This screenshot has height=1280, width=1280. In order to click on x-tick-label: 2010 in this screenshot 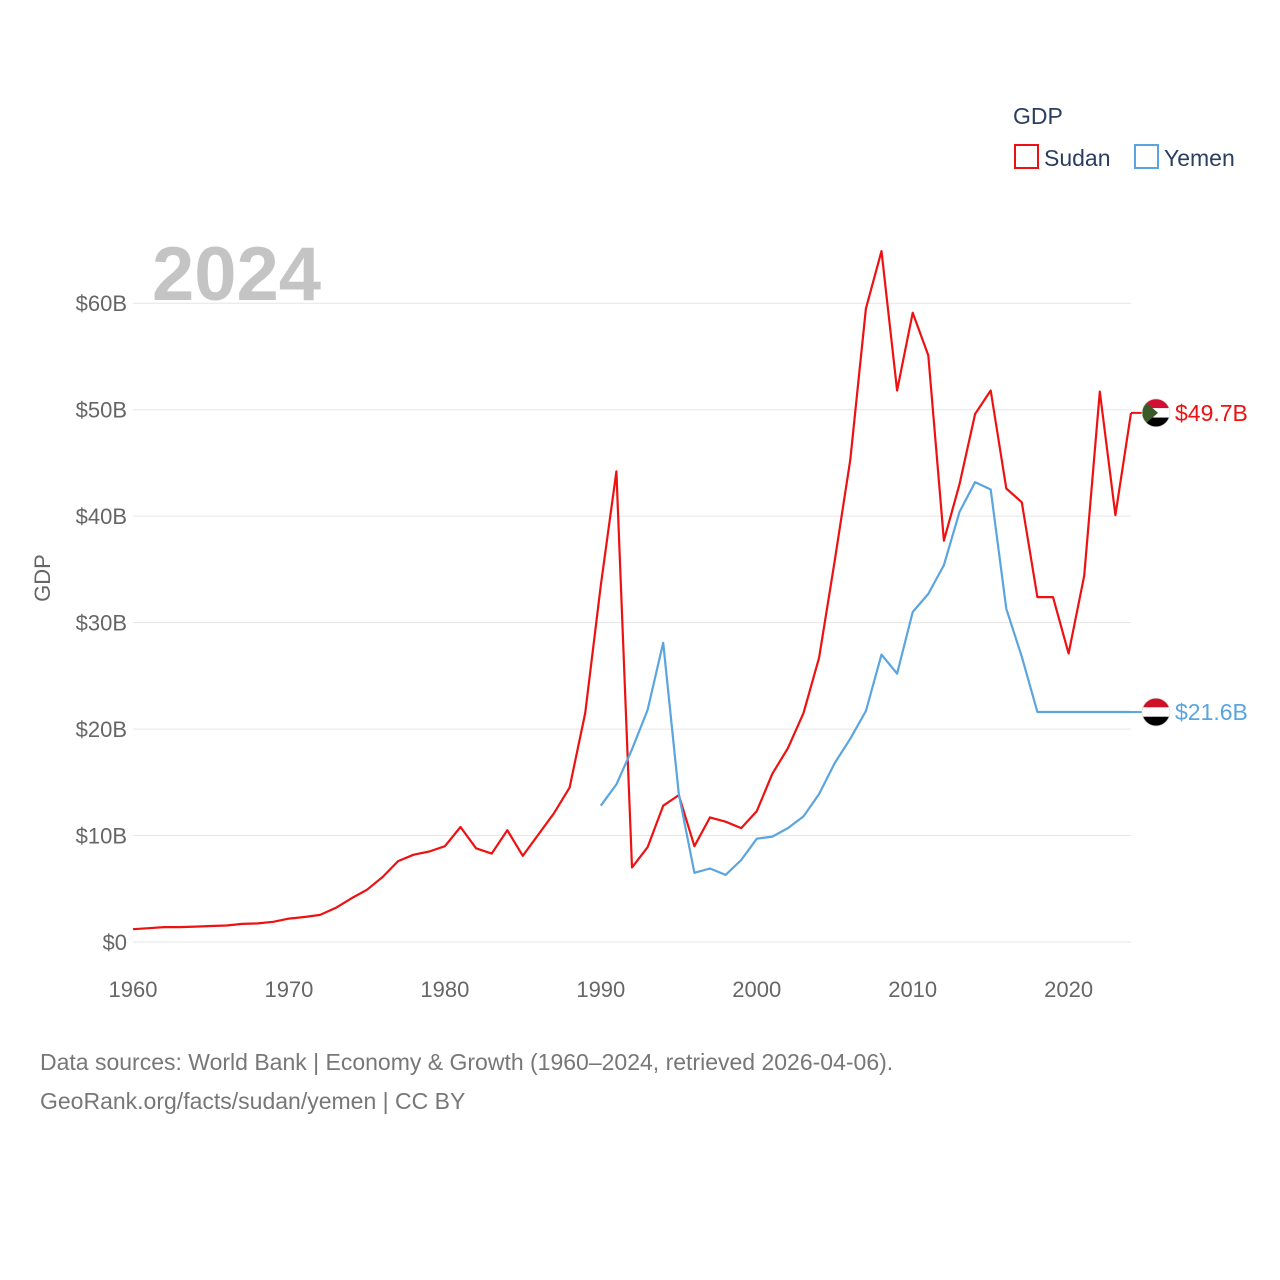, I will do `click(912, 989)`.